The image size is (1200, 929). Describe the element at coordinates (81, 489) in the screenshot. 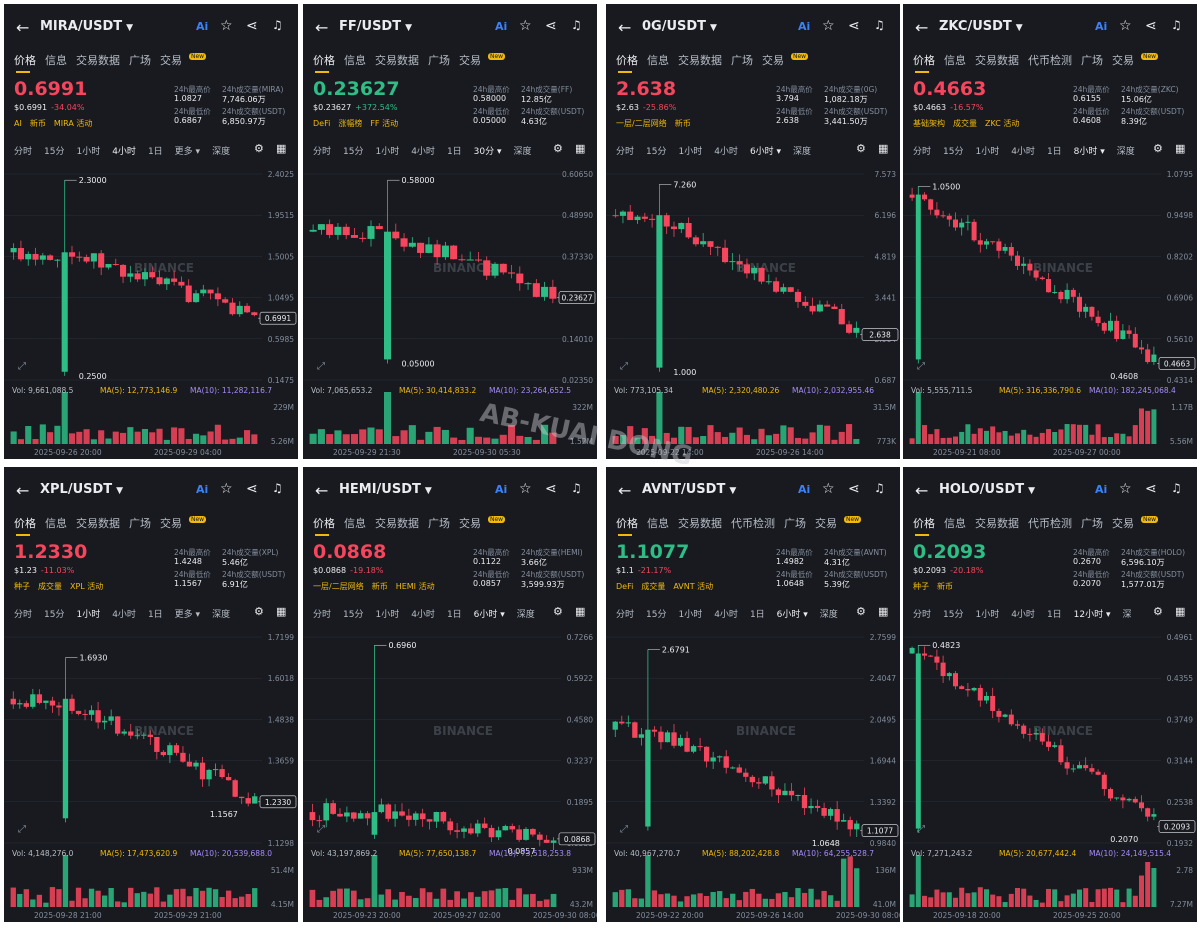

I see `trading-pair-selector: XPL/USDT ▼` at that location.